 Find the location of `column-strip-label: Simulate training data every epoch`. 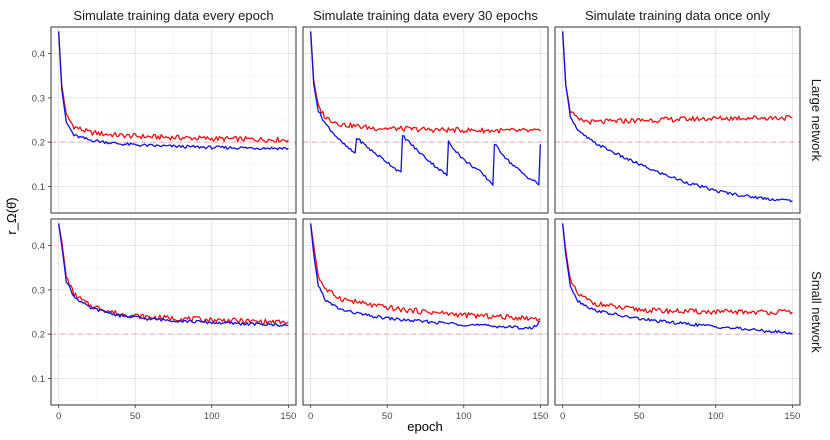

column-strip-label: Simulate training data every epoch is located at coordinates (173, 15).